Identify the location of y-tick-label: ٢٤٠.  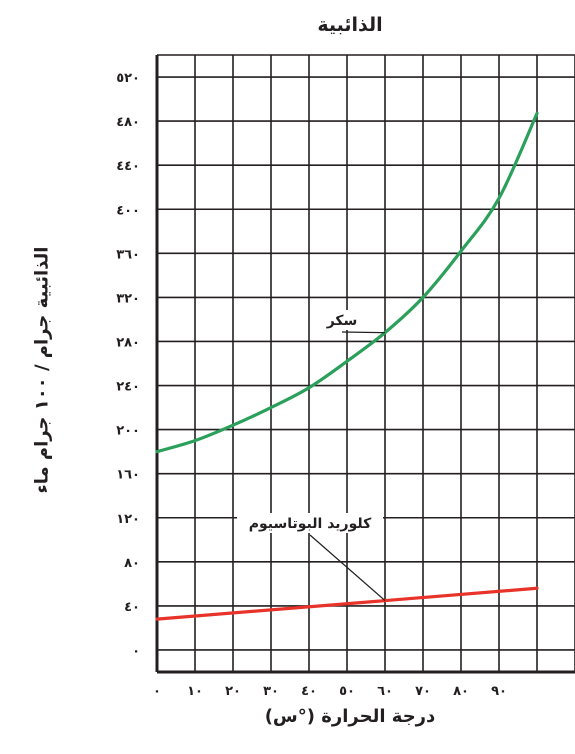
(128, 387).